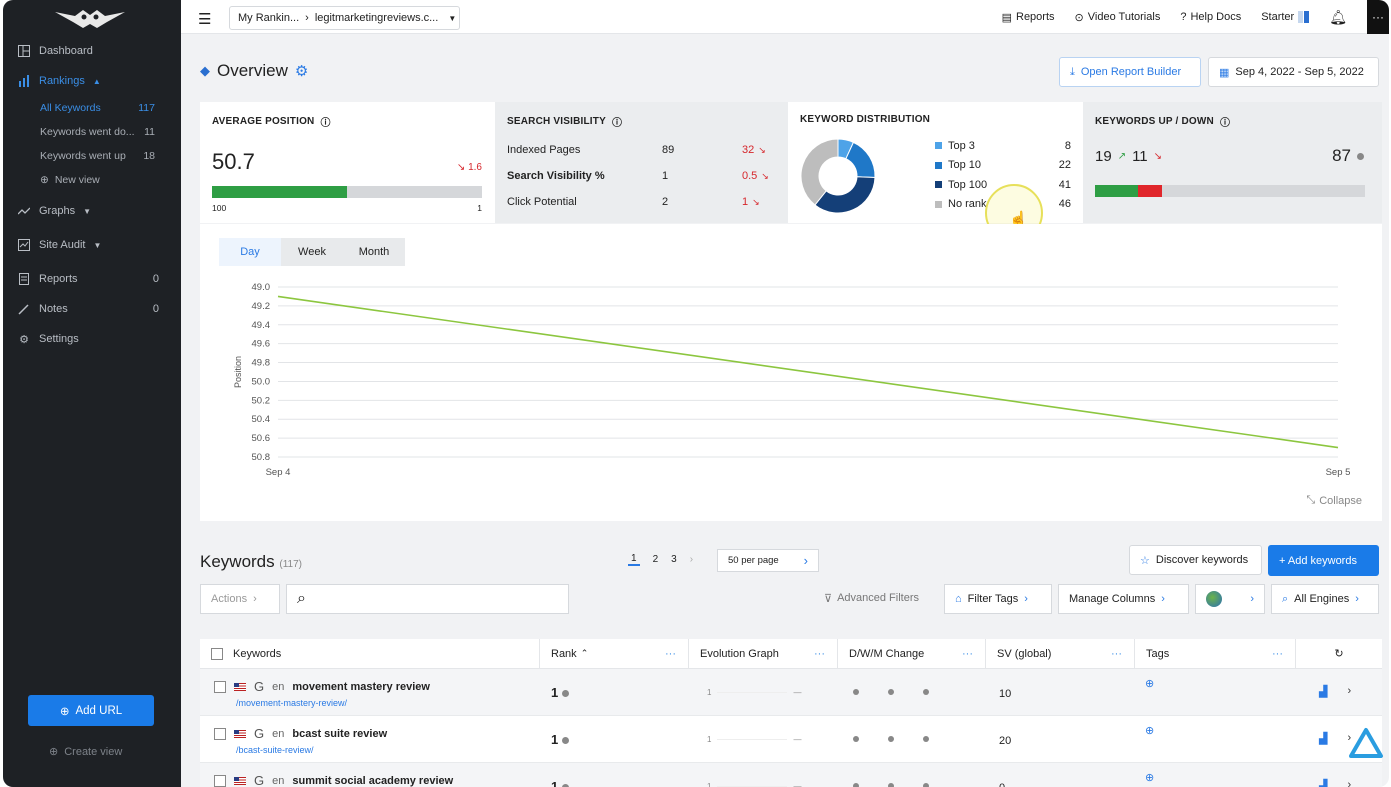  What do you see at coordinates (1285, 17) in the screenshot?
I see `plan-badge: Starter` at bounding box center [1285, 17].